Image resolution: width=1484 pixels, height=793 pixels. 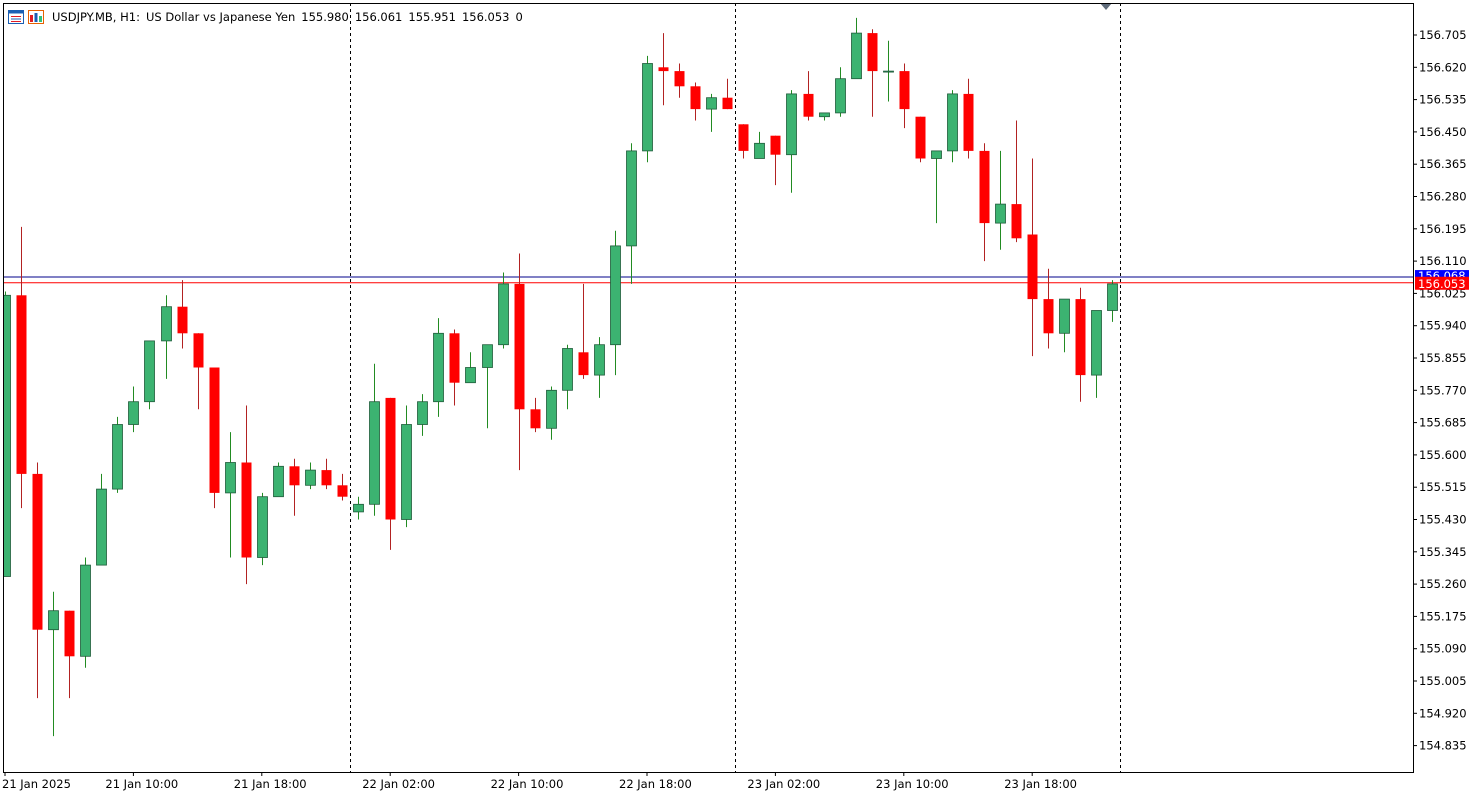 What do you see at coordinates (1443, 487) in the screenshot?
I see `price-tick-label: 155.515` at bounding box center [1443, 487].